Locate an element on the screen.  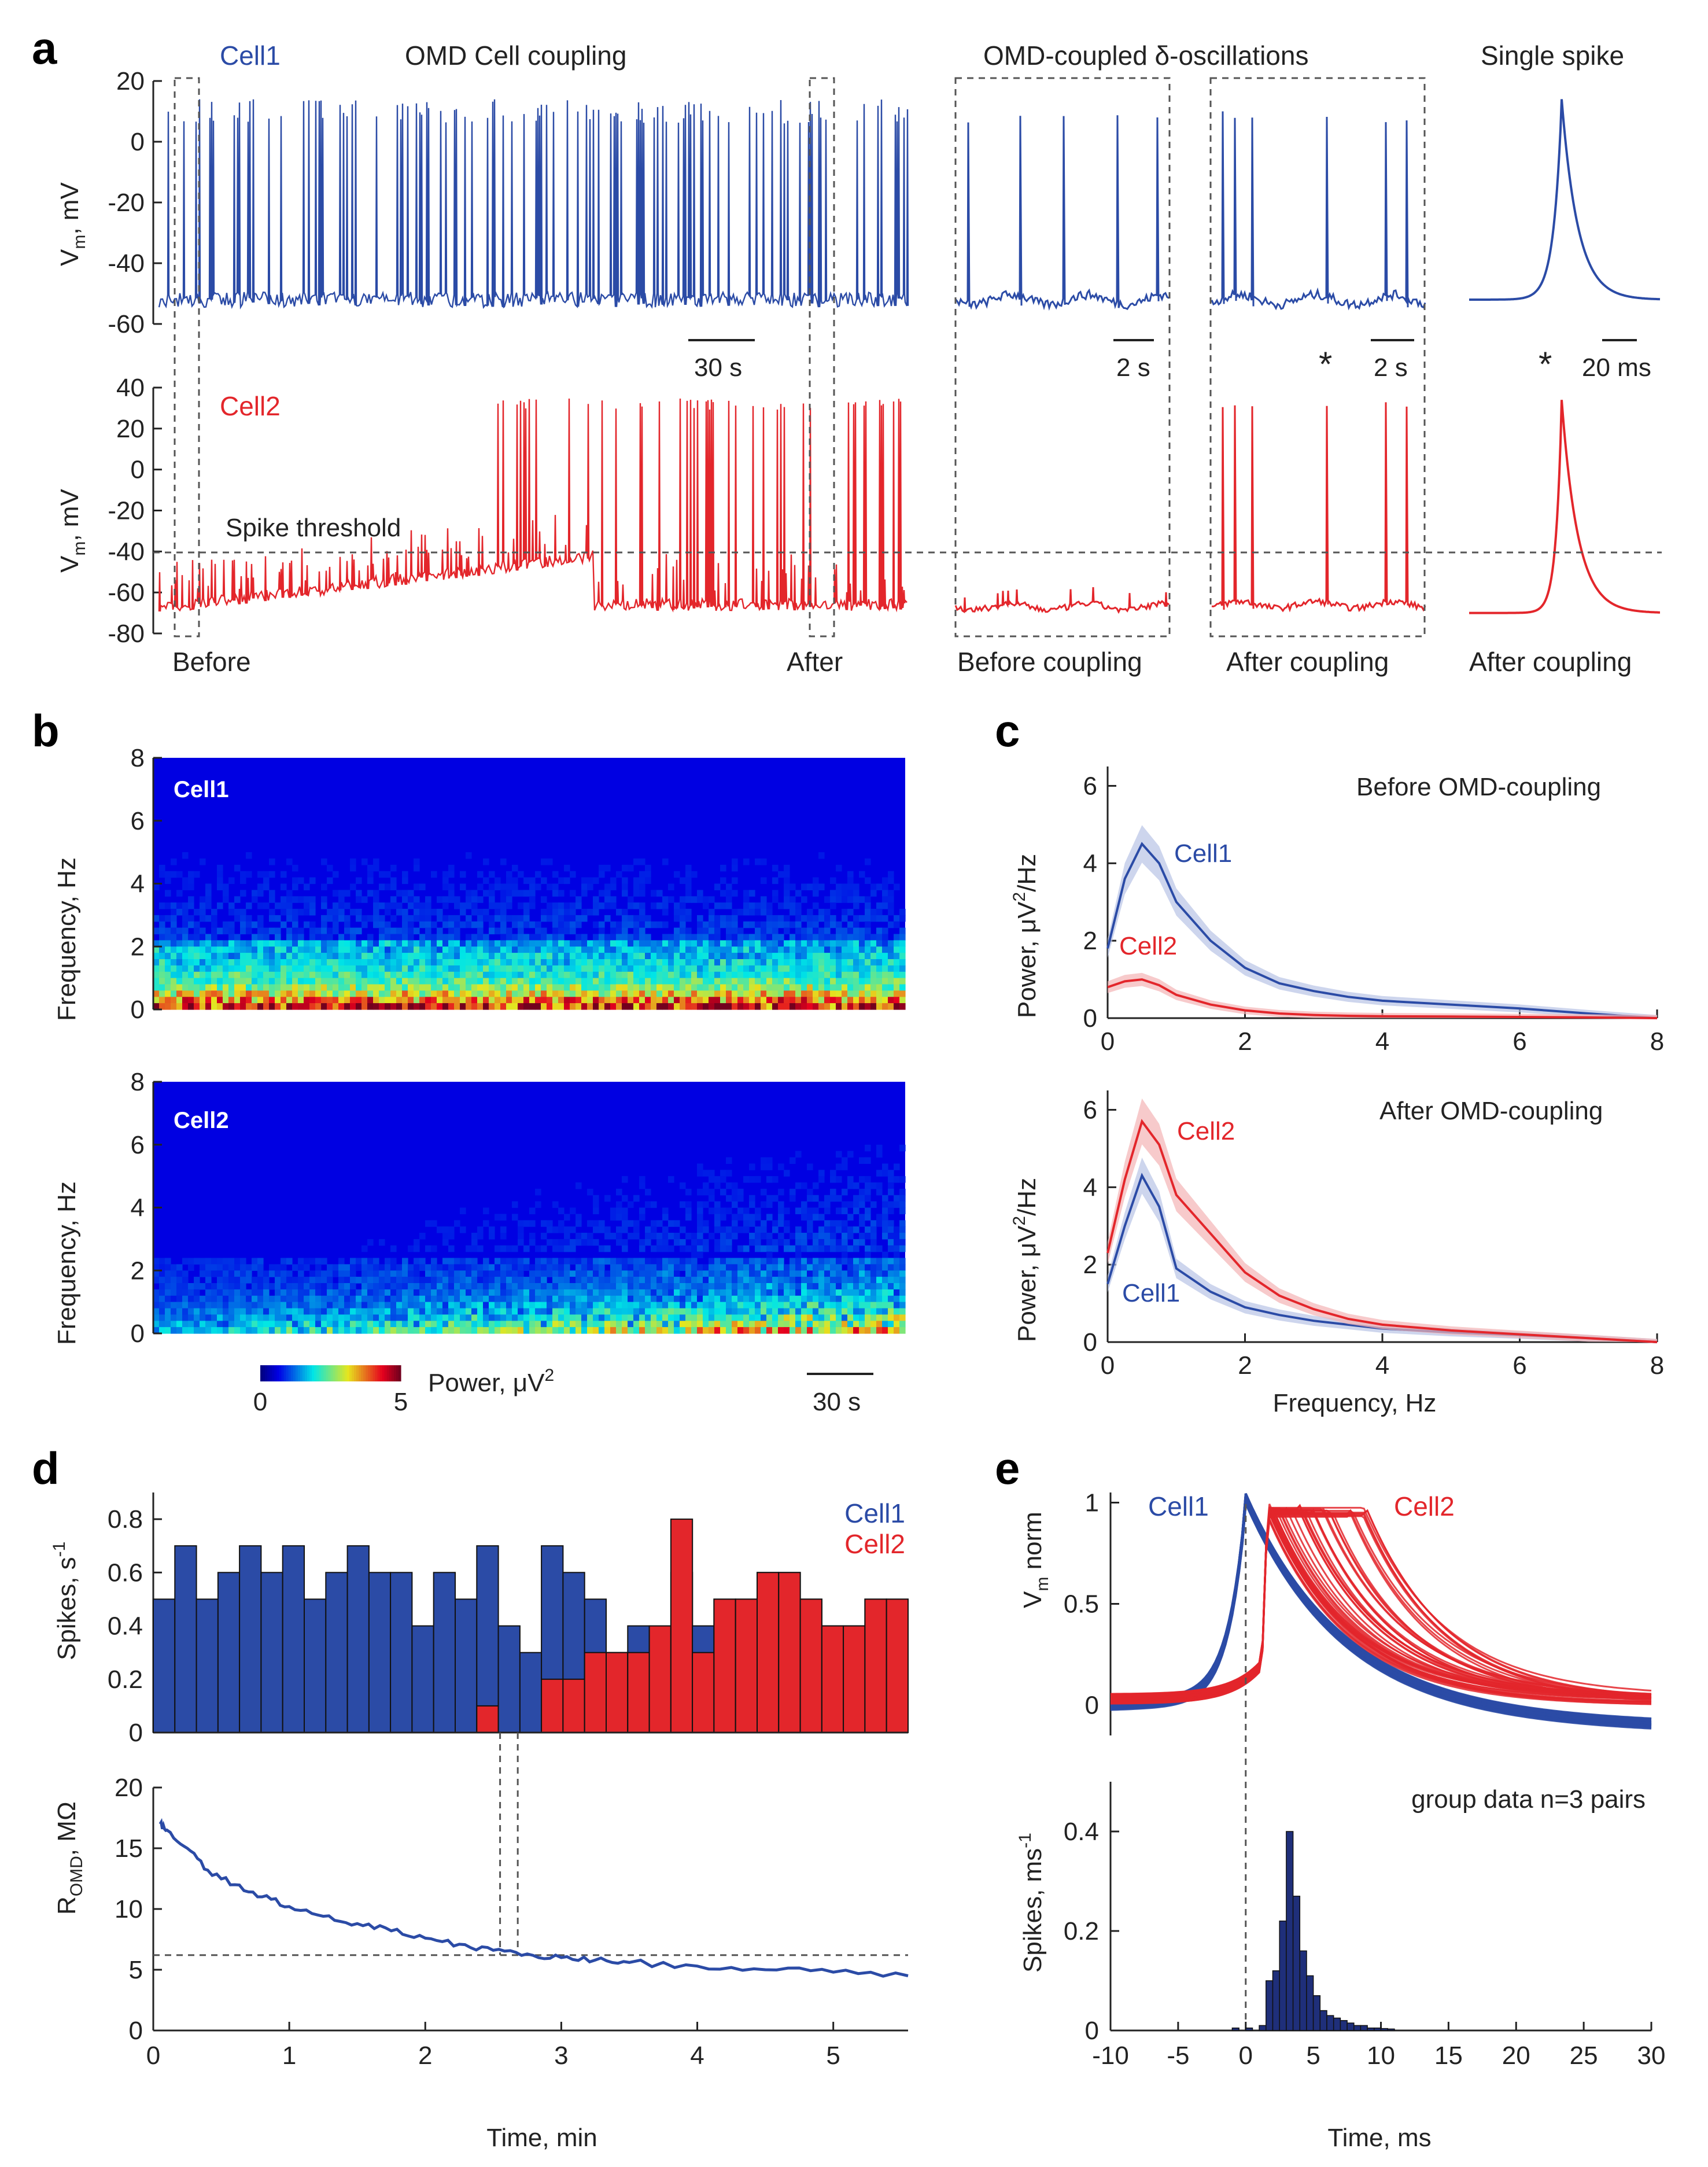
cell2-spike-trace is located at coordinates (1381, 1606).